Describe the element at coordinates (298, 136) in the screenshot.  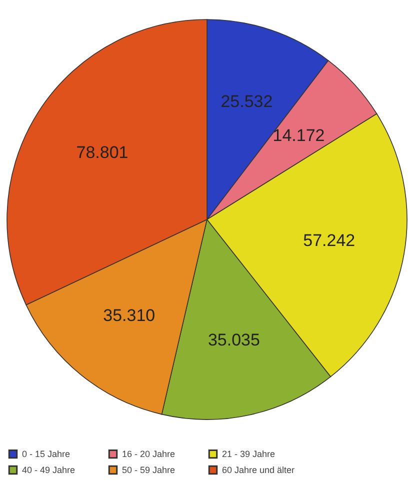
I see `data-label: 14.172` at that location.